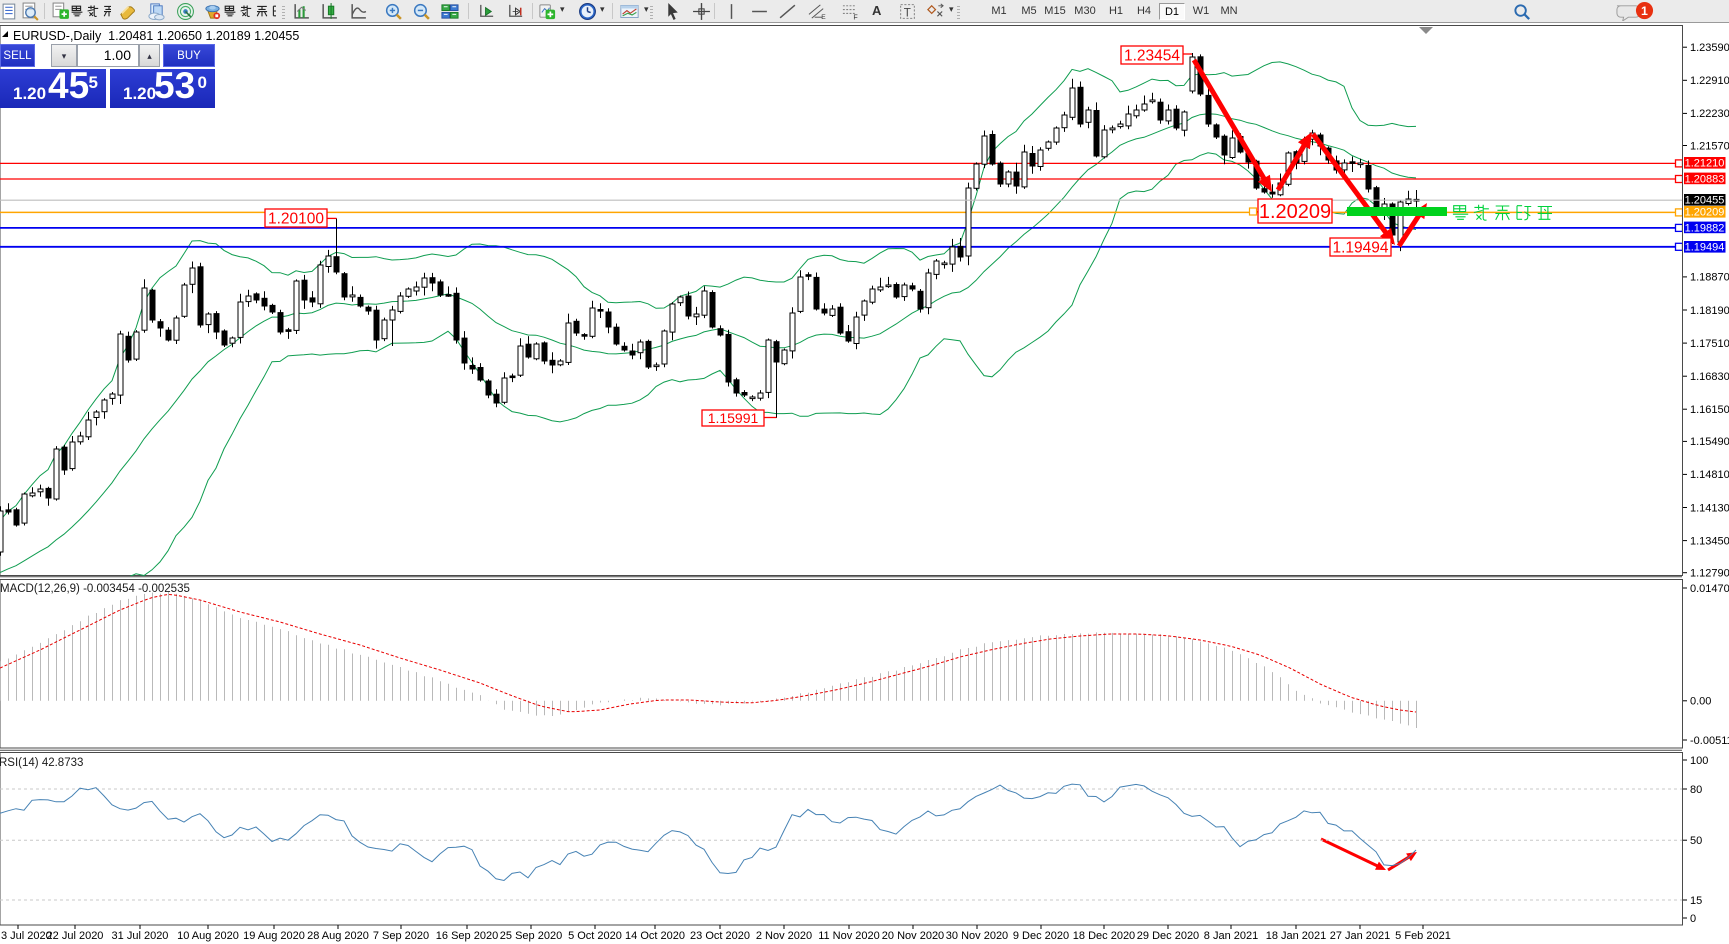 The width and height of the screenshot is (1729, 944). I want to click on svg-text: 15, so click(1696, 901).